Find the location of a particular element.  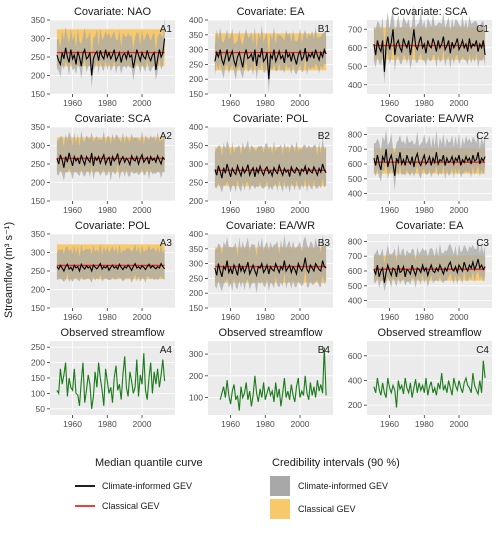

legend-median-label-1: Classical GEV is located at coordinates (131, 506).